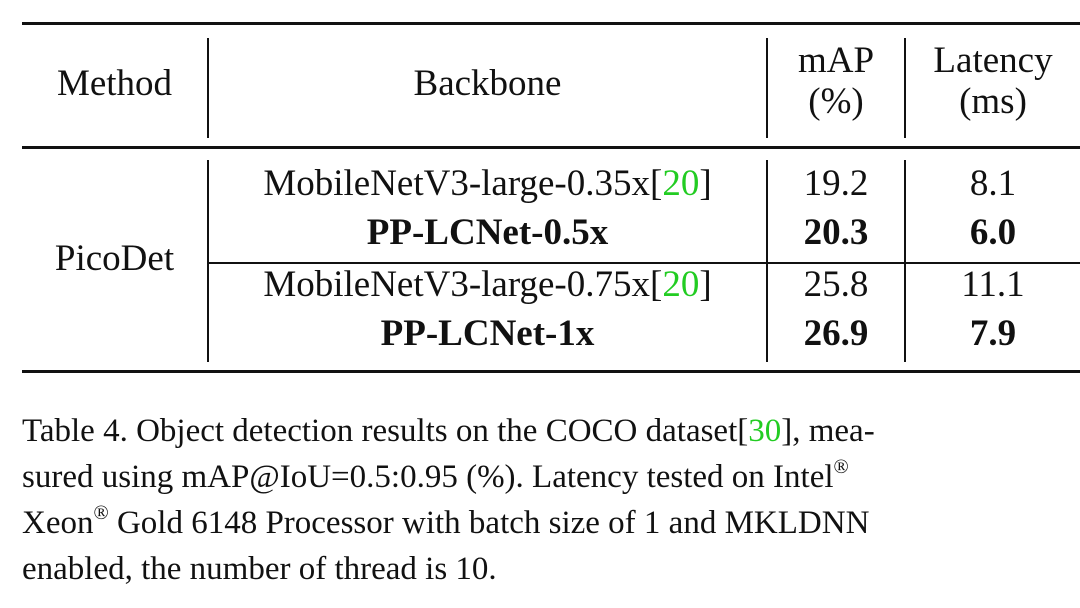  Describe the element at coordinates (114, 258) in the screenshot. I see `method-picodet: PicoDet` at that location.